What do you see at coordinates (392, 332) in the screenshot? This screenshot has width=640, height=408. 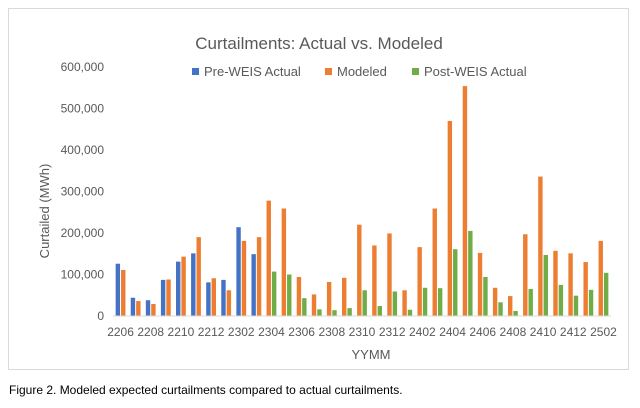 I see `x-tick-label: 2312` at bounding box center [392, 332].